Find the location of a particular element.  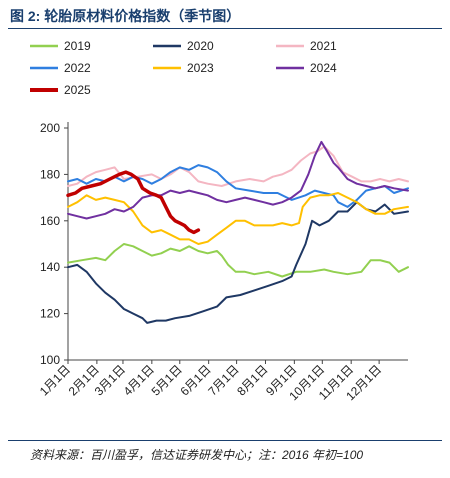

series-line-2019 is located at coordinates (238, 260).